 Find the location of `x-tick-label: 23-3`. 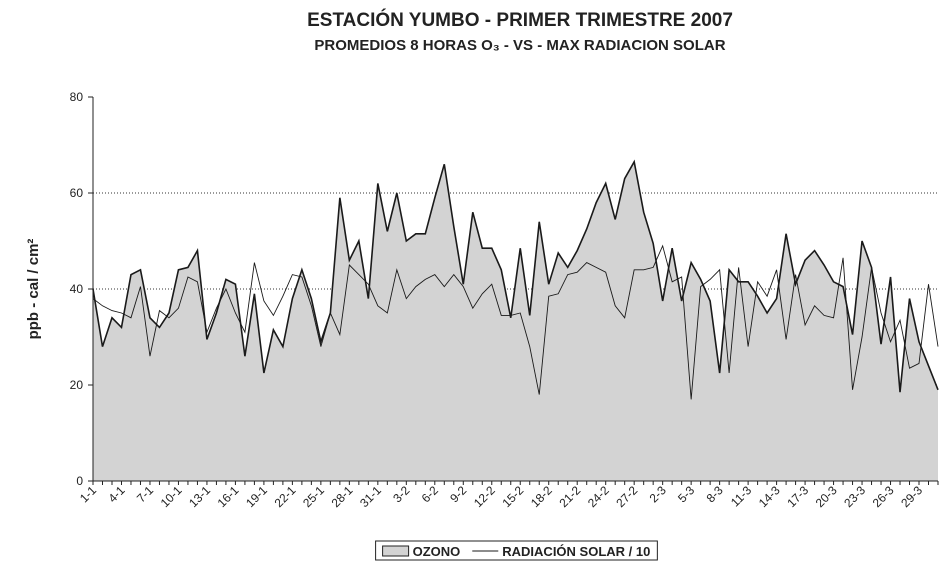

x-tick-label: 23-3 is located at coordinates (854, 496).